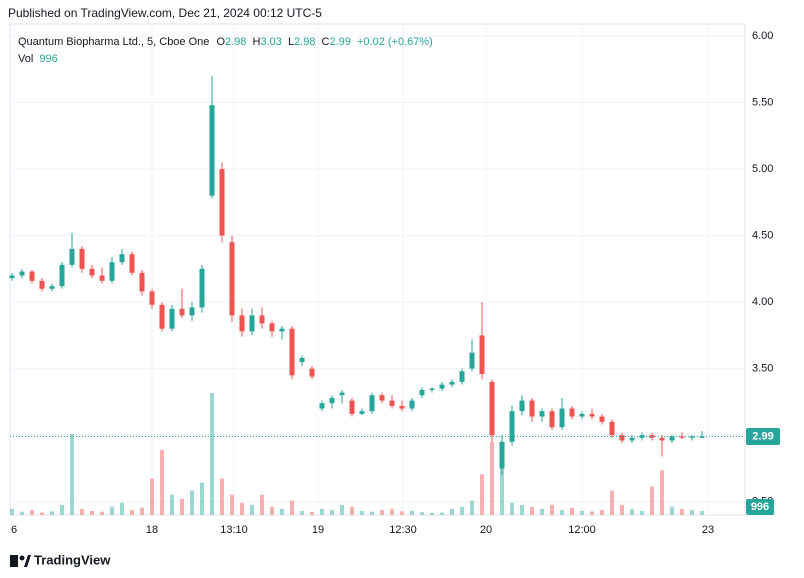 This screenshot has height=578, width=804. I want to click on volume-legend-label: Vol, so click(25, 59).